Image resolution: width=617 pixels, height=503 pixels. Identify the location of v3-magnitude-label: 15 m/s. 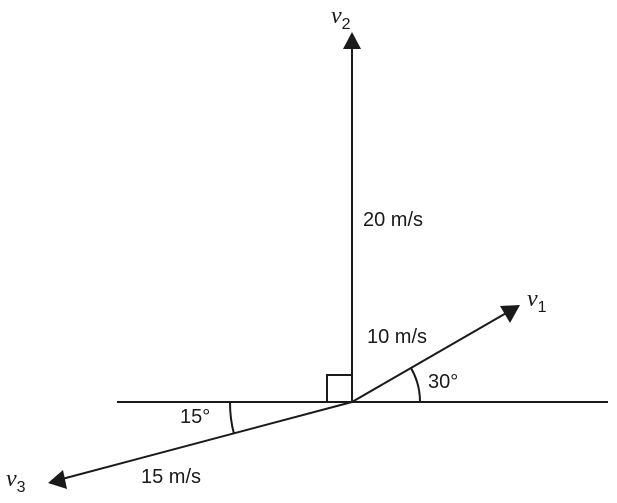
(171, 477).